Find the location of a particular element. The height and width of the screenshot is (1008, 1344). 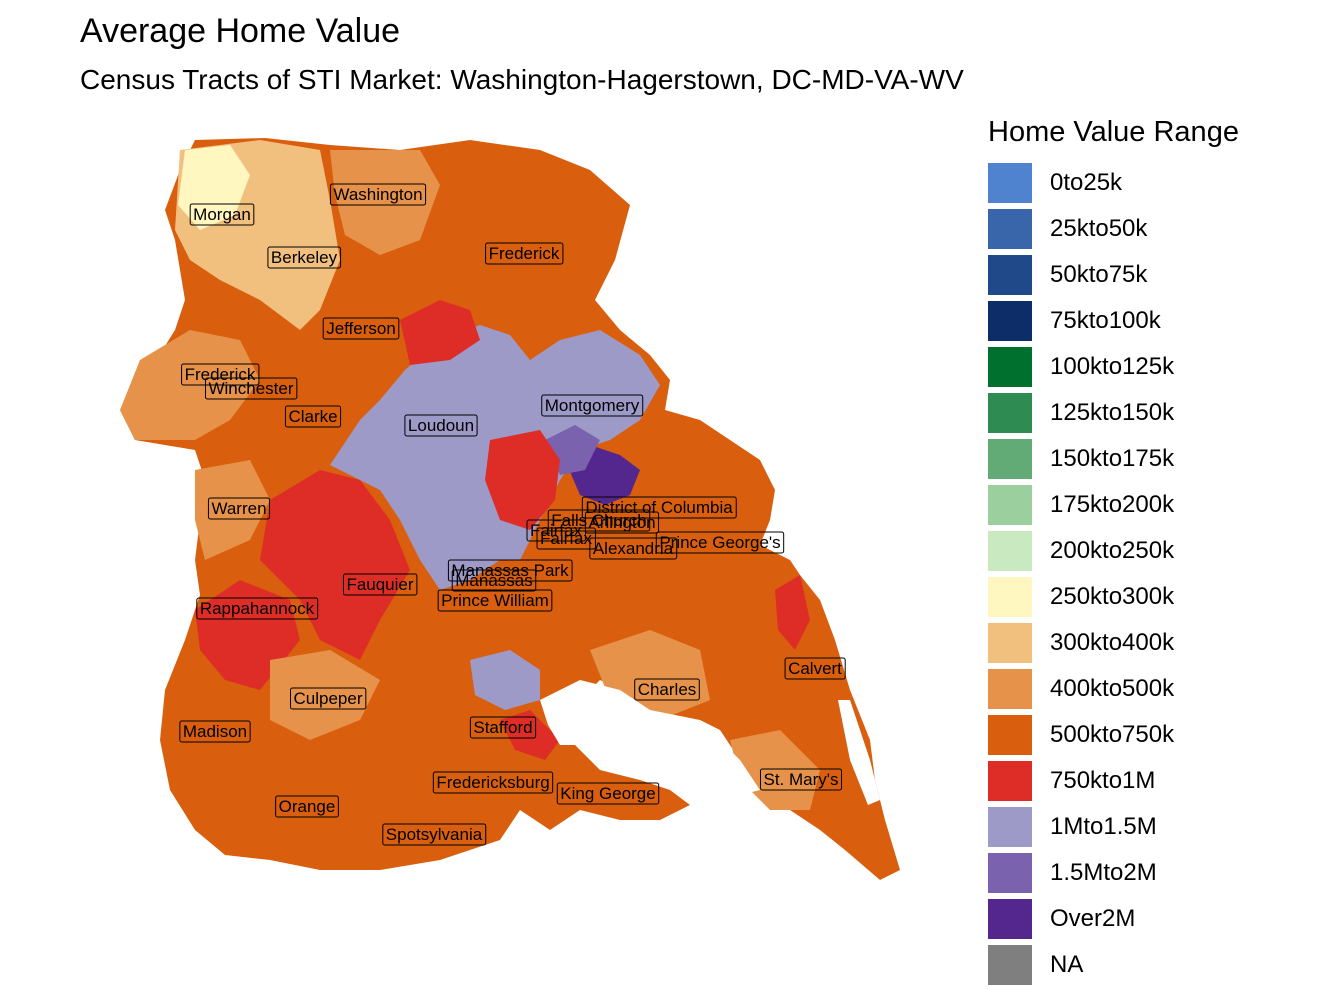

legend-label: 1Mto1.5M is located at coordinates (1103, 826).